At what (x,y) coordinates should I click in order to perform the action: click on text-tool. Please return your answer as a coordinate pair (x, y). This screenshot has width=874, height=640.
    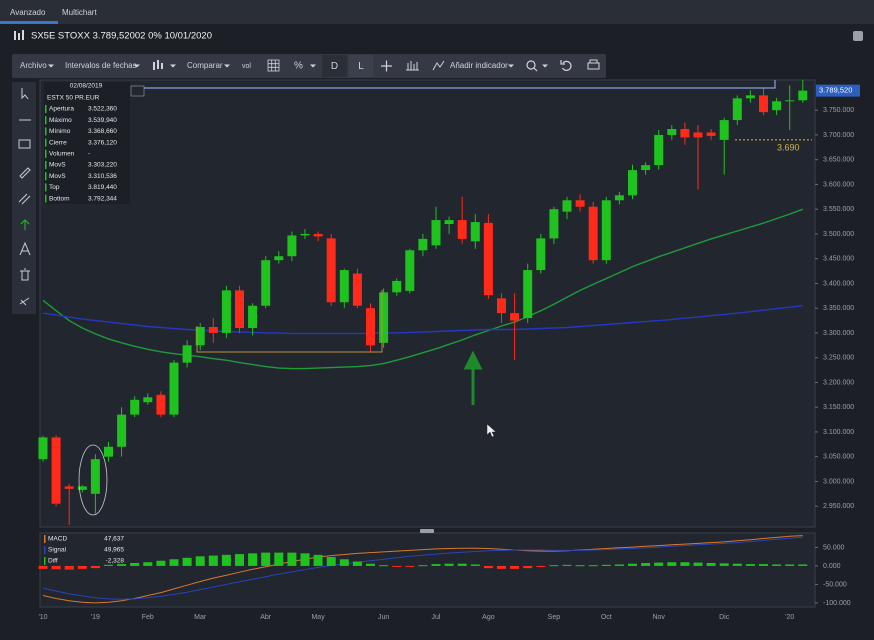
    Looking at the image, I should click on (25, 248).